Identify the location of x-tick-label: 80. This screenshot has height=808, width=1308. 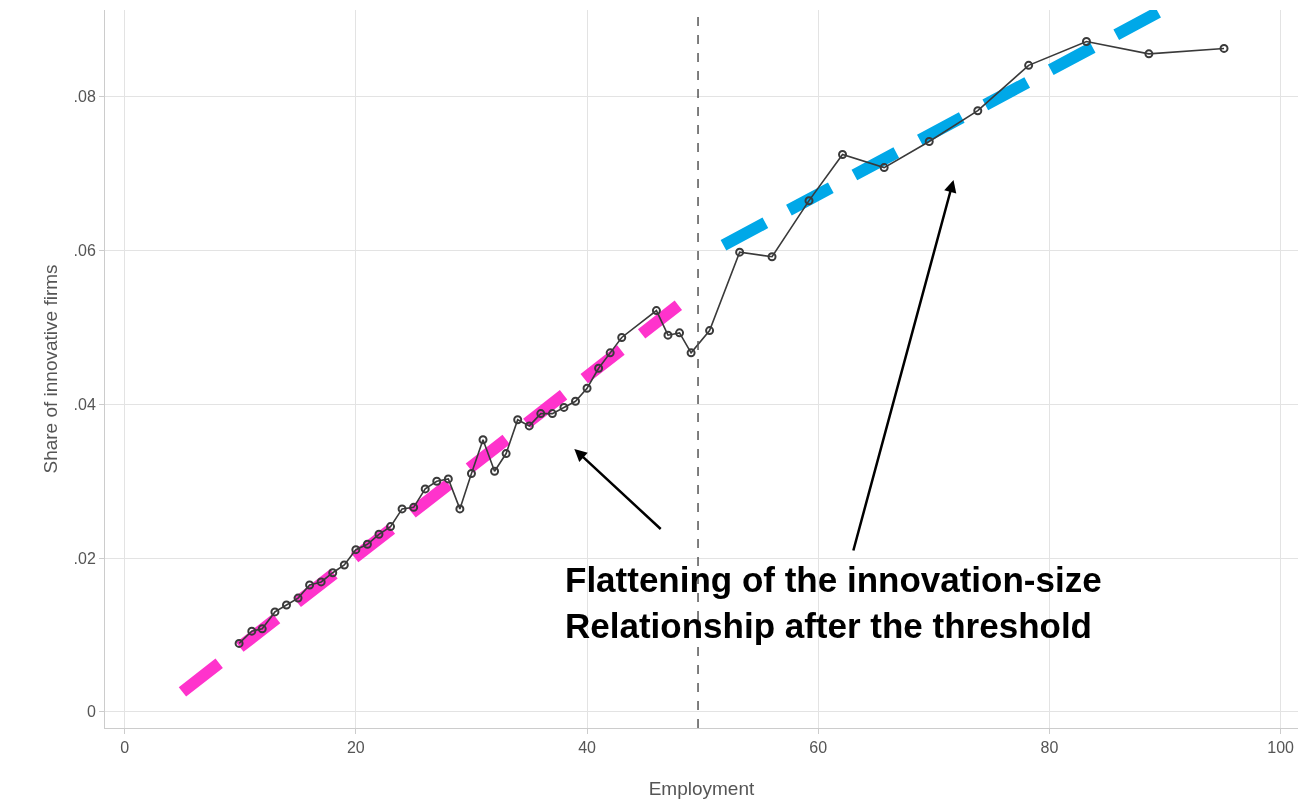
(1049, 748).